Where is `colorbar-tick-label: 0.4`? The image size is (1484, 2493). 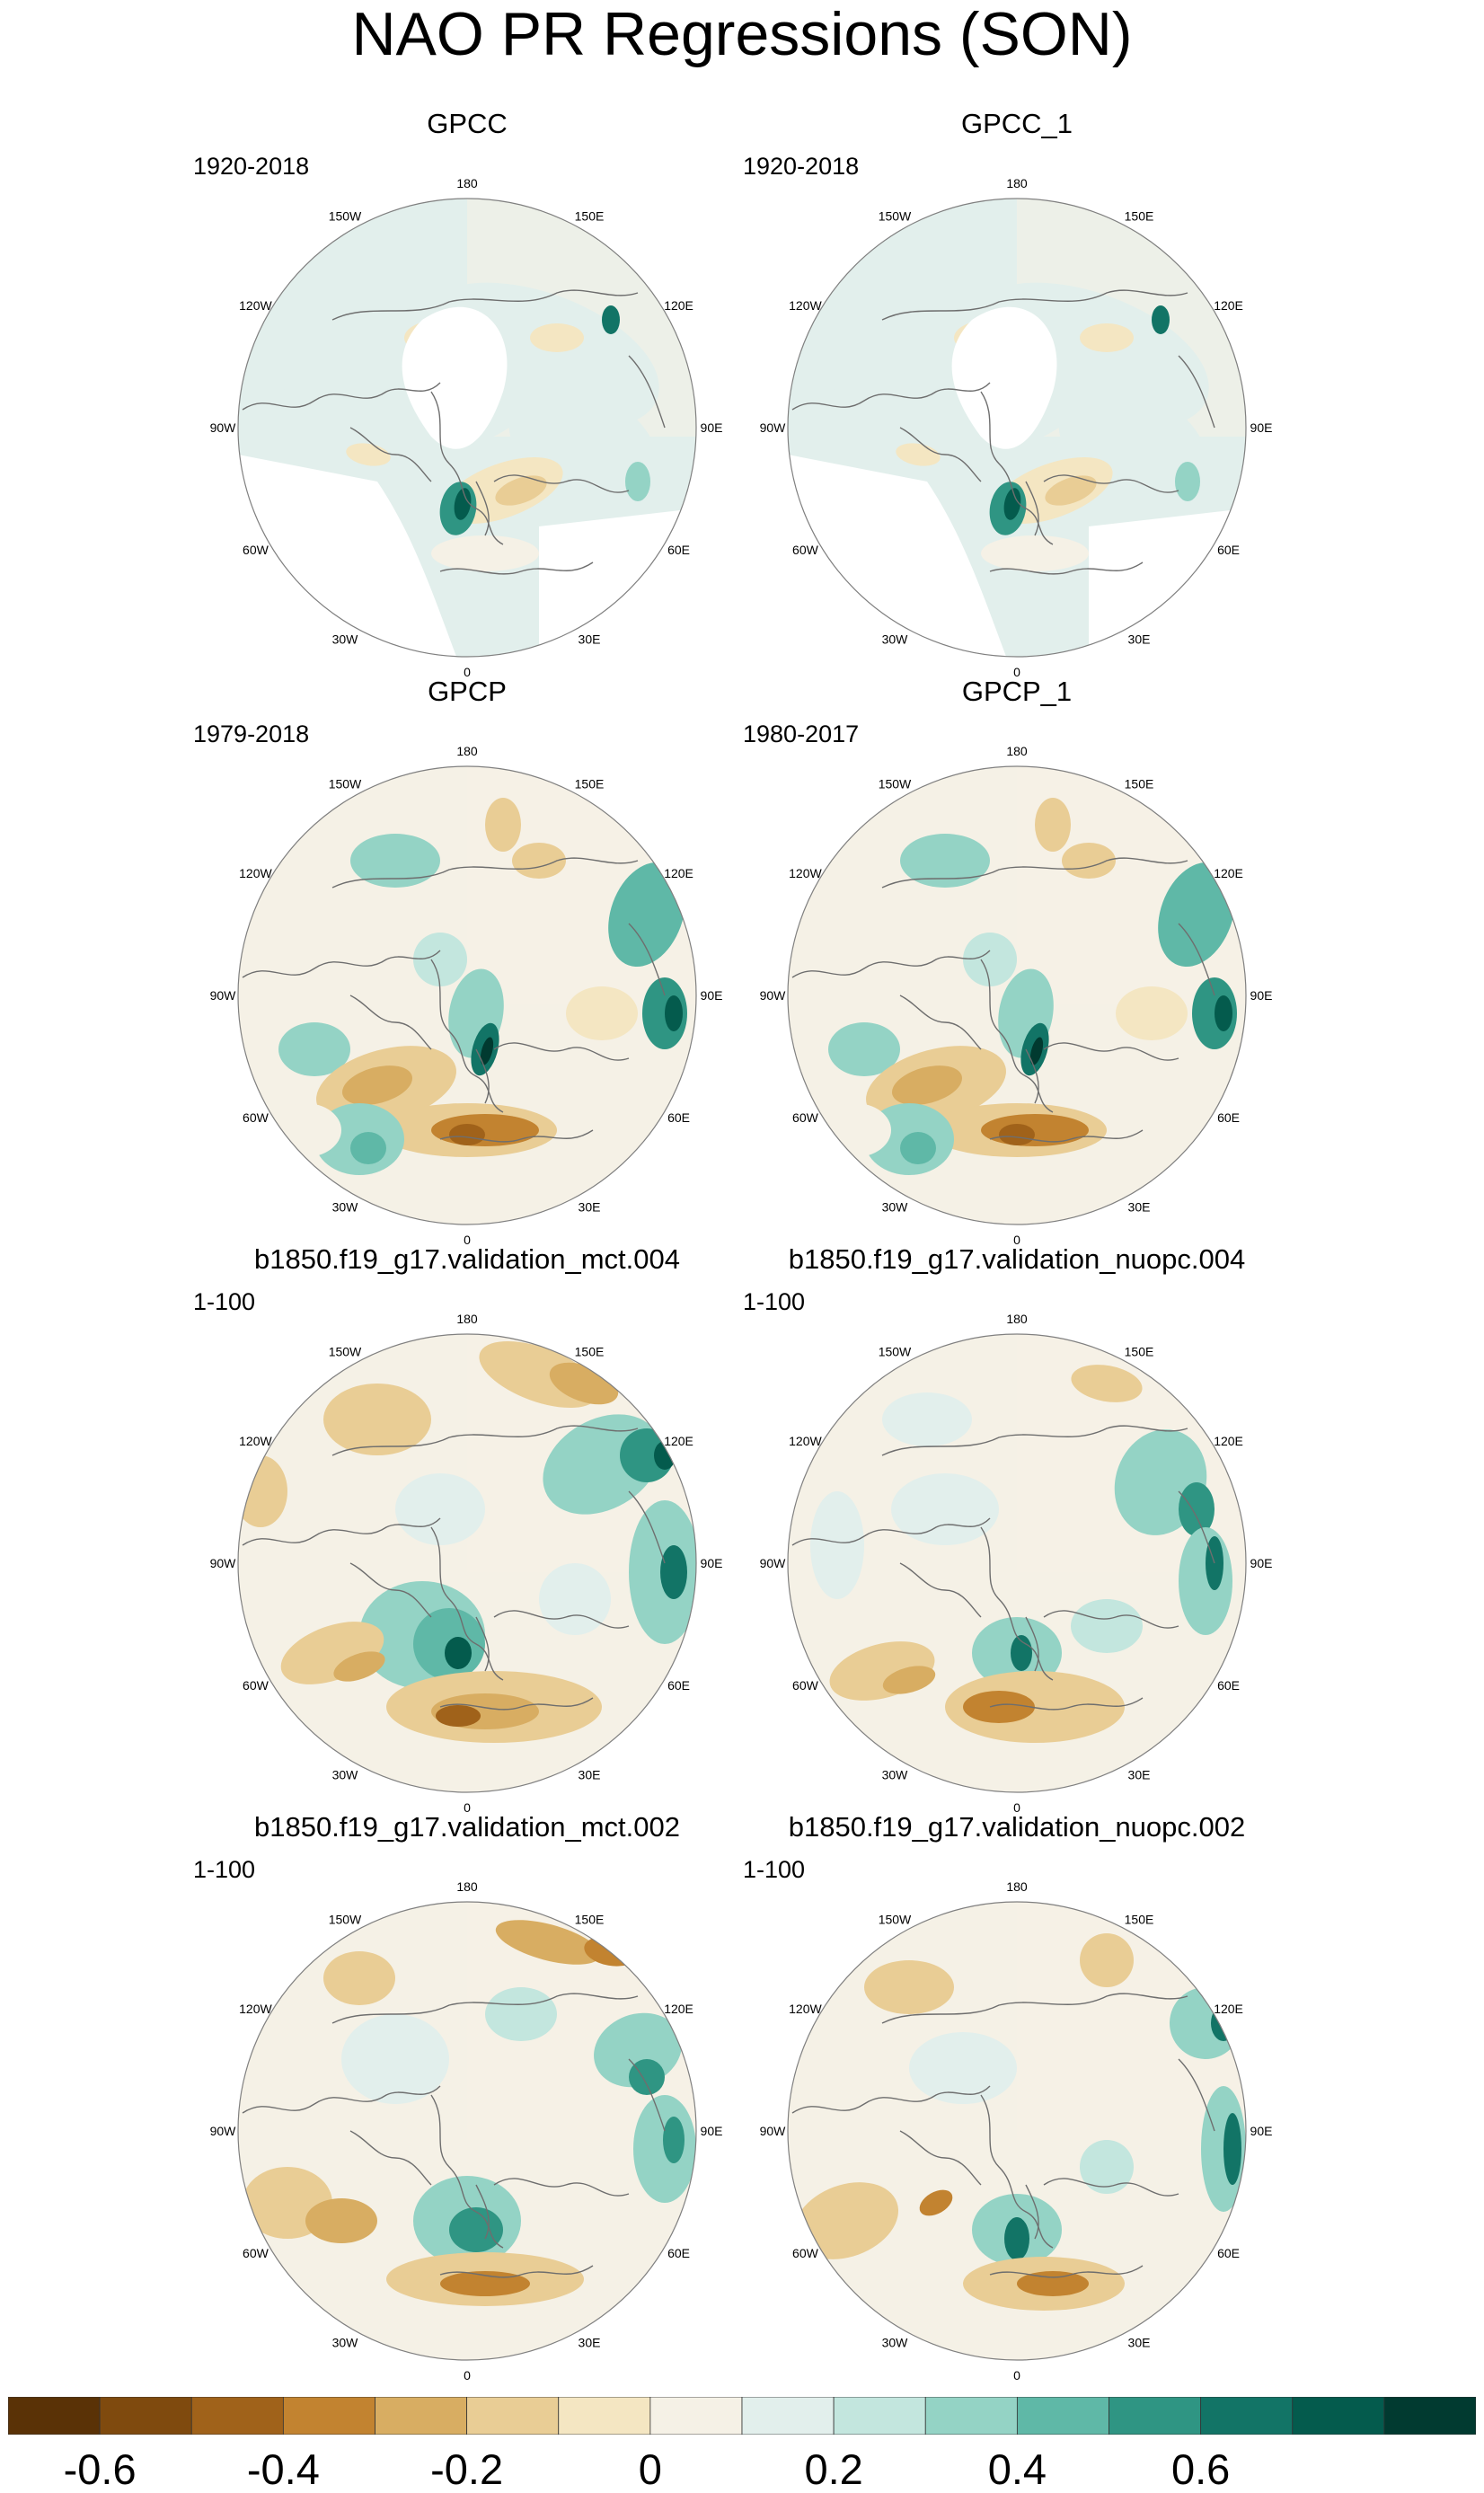
colorbar-tick-label: 0.4 is located at coordinates (1017, 2469).